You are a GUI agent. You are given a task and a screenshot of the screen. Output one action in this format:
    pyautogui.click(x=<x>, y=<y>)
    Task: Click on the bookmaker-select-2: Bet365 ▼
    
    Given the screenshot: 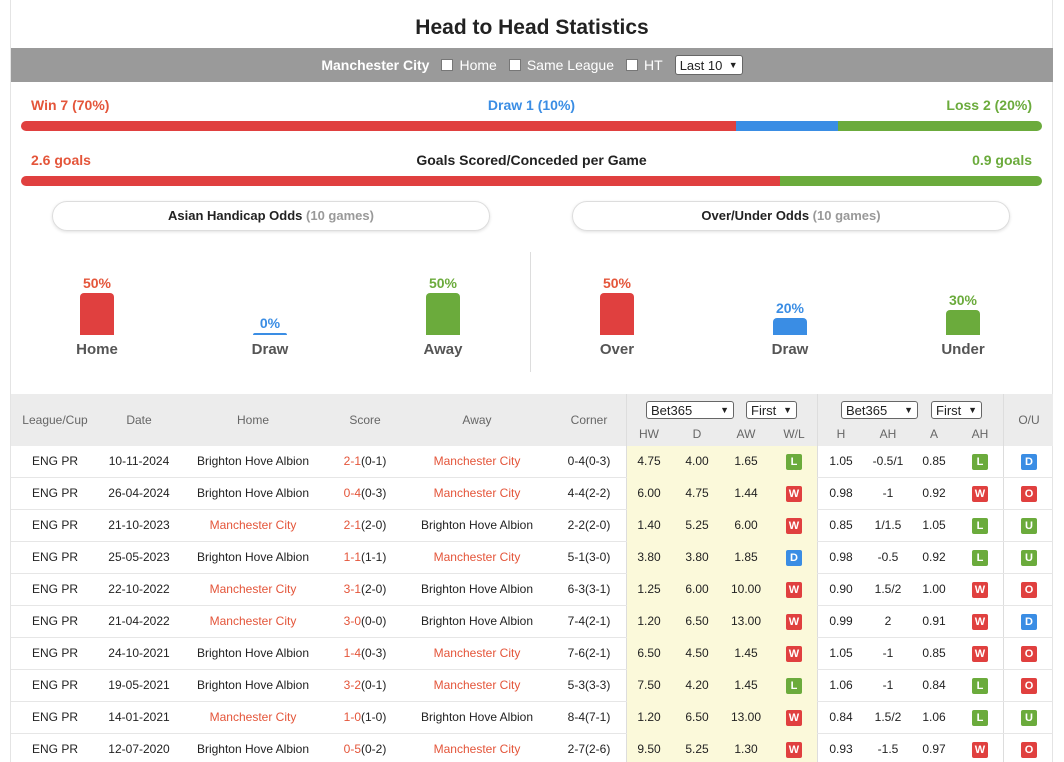 What is the action you would take?
    pyautogui.click(x=879, y=410)
    